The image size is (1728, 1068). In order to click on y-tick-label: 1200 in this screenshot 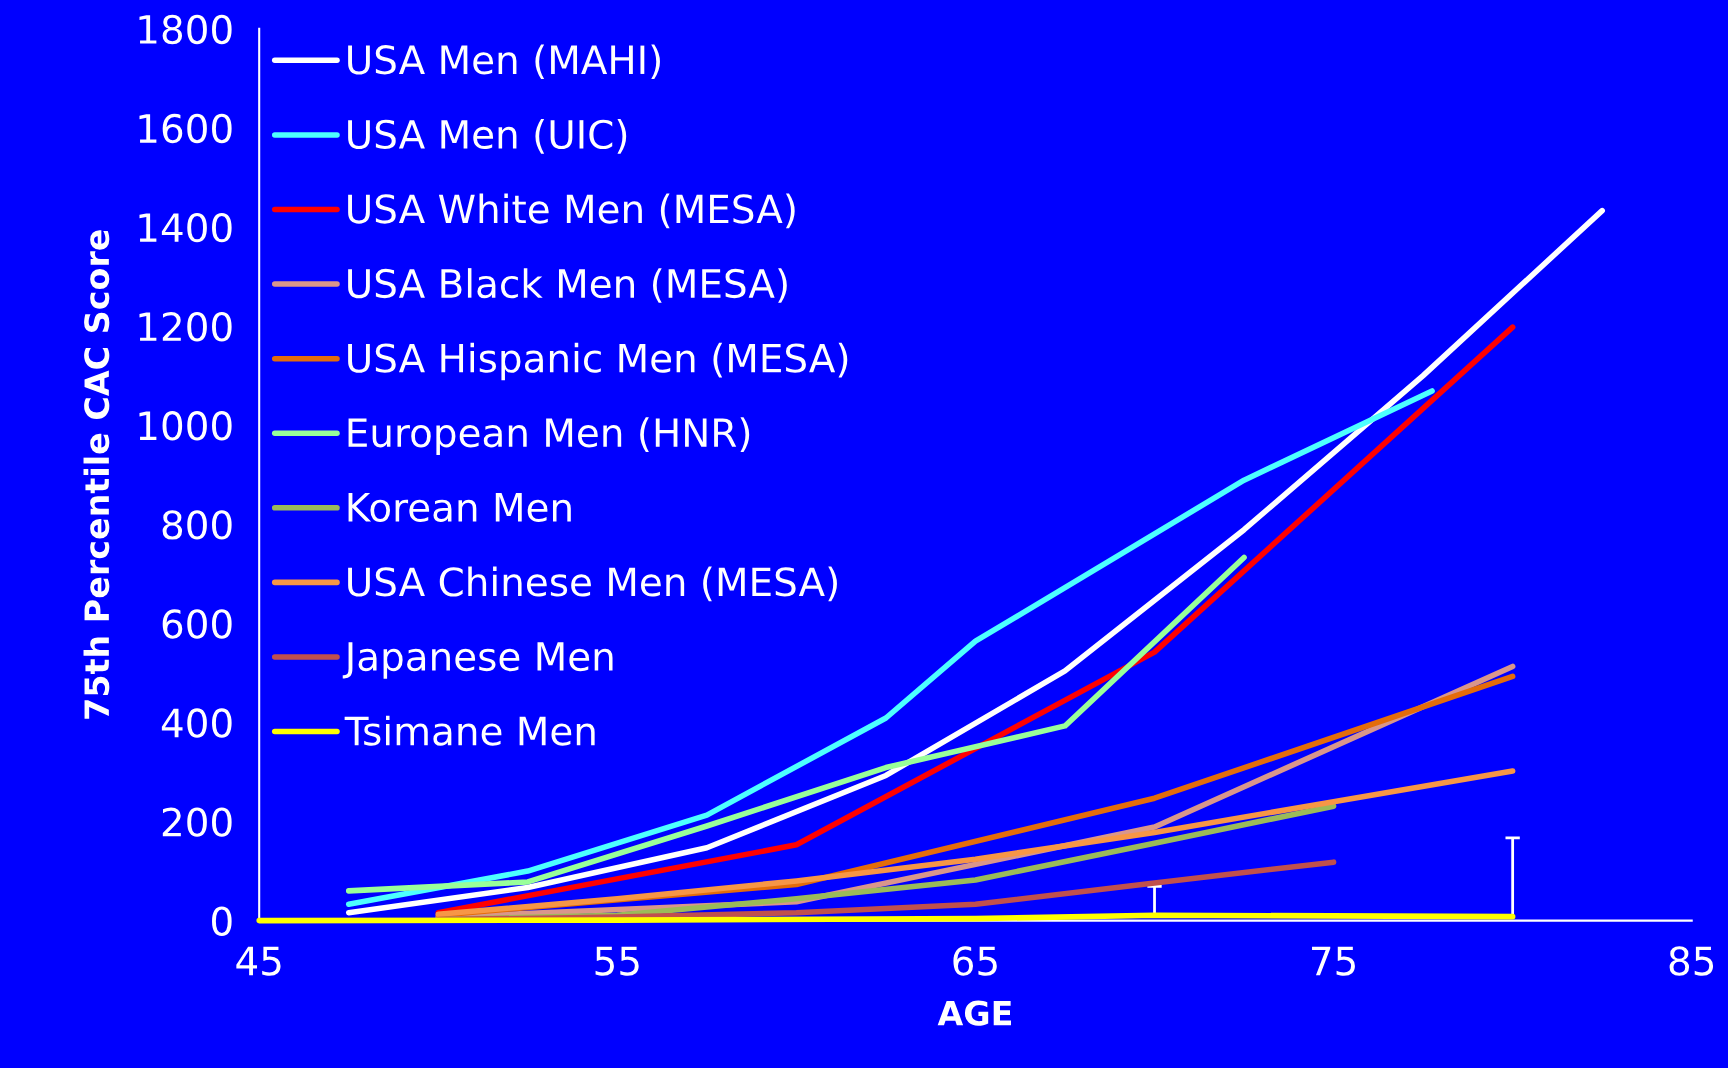, I will do `click(185, 327)`.